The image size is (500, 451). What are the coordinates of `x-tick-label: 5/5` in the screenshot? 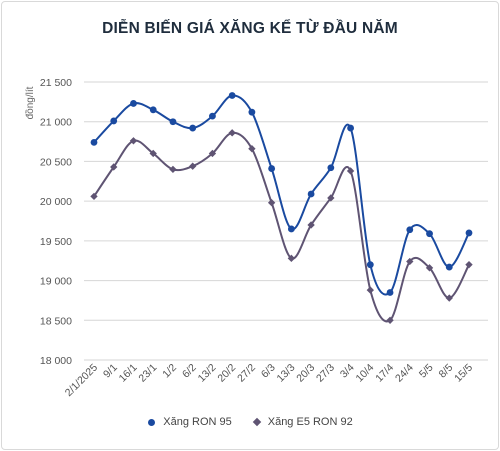 It's located at (426, 371).